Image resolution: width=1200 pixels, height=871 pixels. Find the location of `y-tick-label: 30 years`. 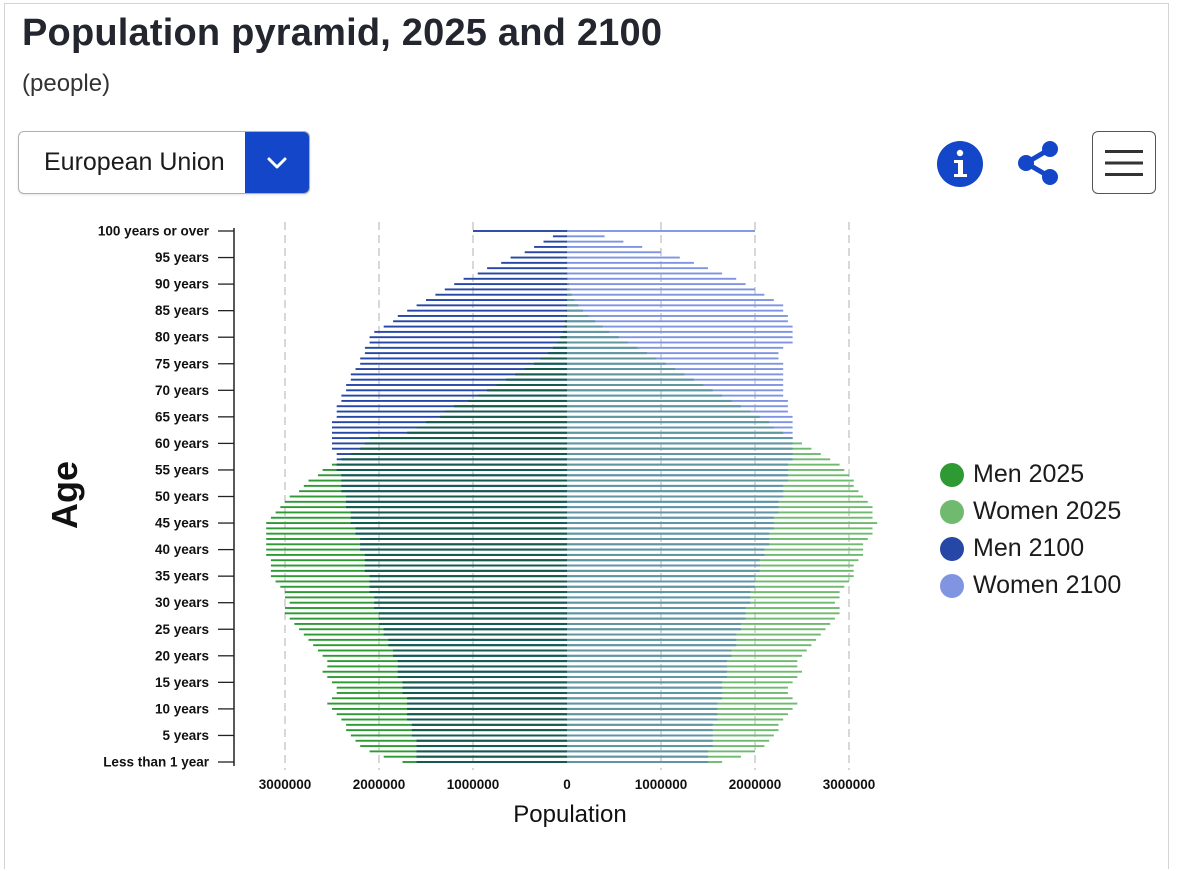

y-tick-label: 30 years is located at coordinates (182, 602).